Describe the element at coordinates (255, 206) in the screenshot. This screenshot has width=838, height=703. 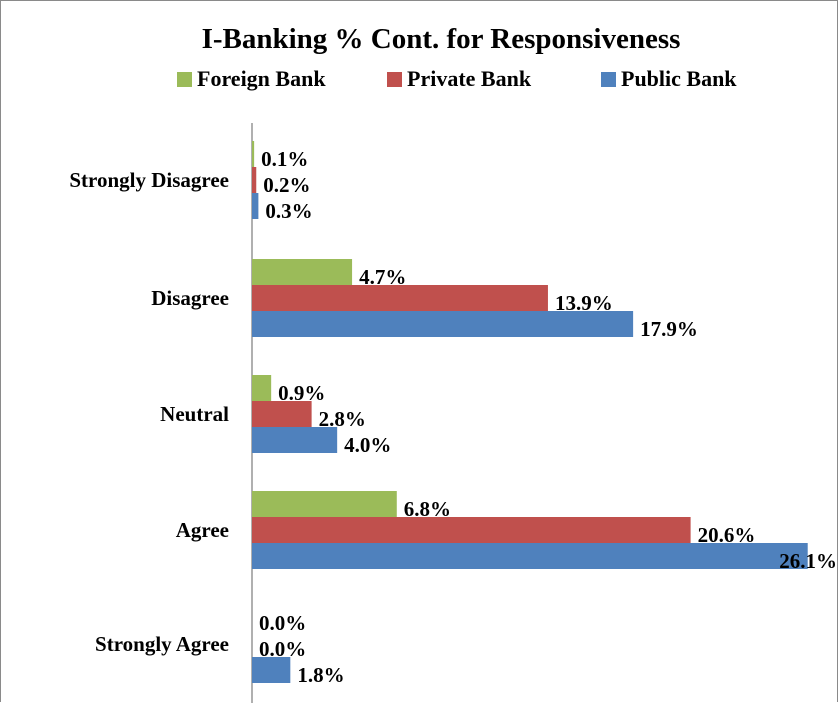
I see `bar-public-bank-strongly-disagree` at that location.